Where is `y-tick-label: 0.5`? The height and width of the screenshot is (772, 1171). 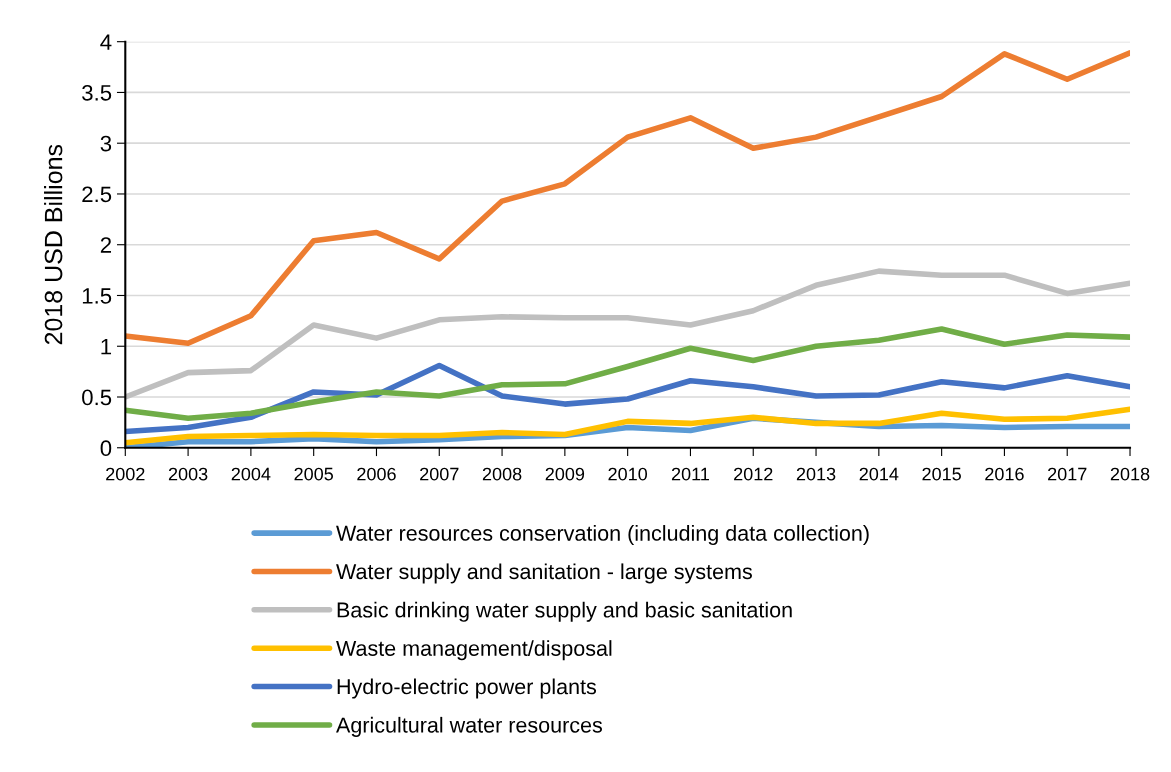
y-tick-label: 0.5 is located at coordinates (97, 397).